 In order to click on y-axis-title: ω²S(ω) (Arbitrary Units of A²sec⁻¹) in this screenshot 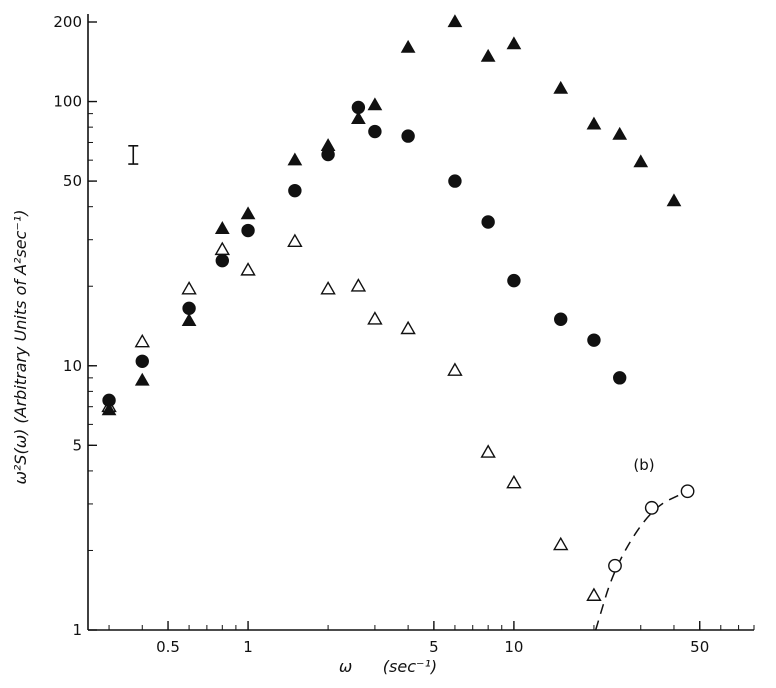, I will do `click(20, 346)`.